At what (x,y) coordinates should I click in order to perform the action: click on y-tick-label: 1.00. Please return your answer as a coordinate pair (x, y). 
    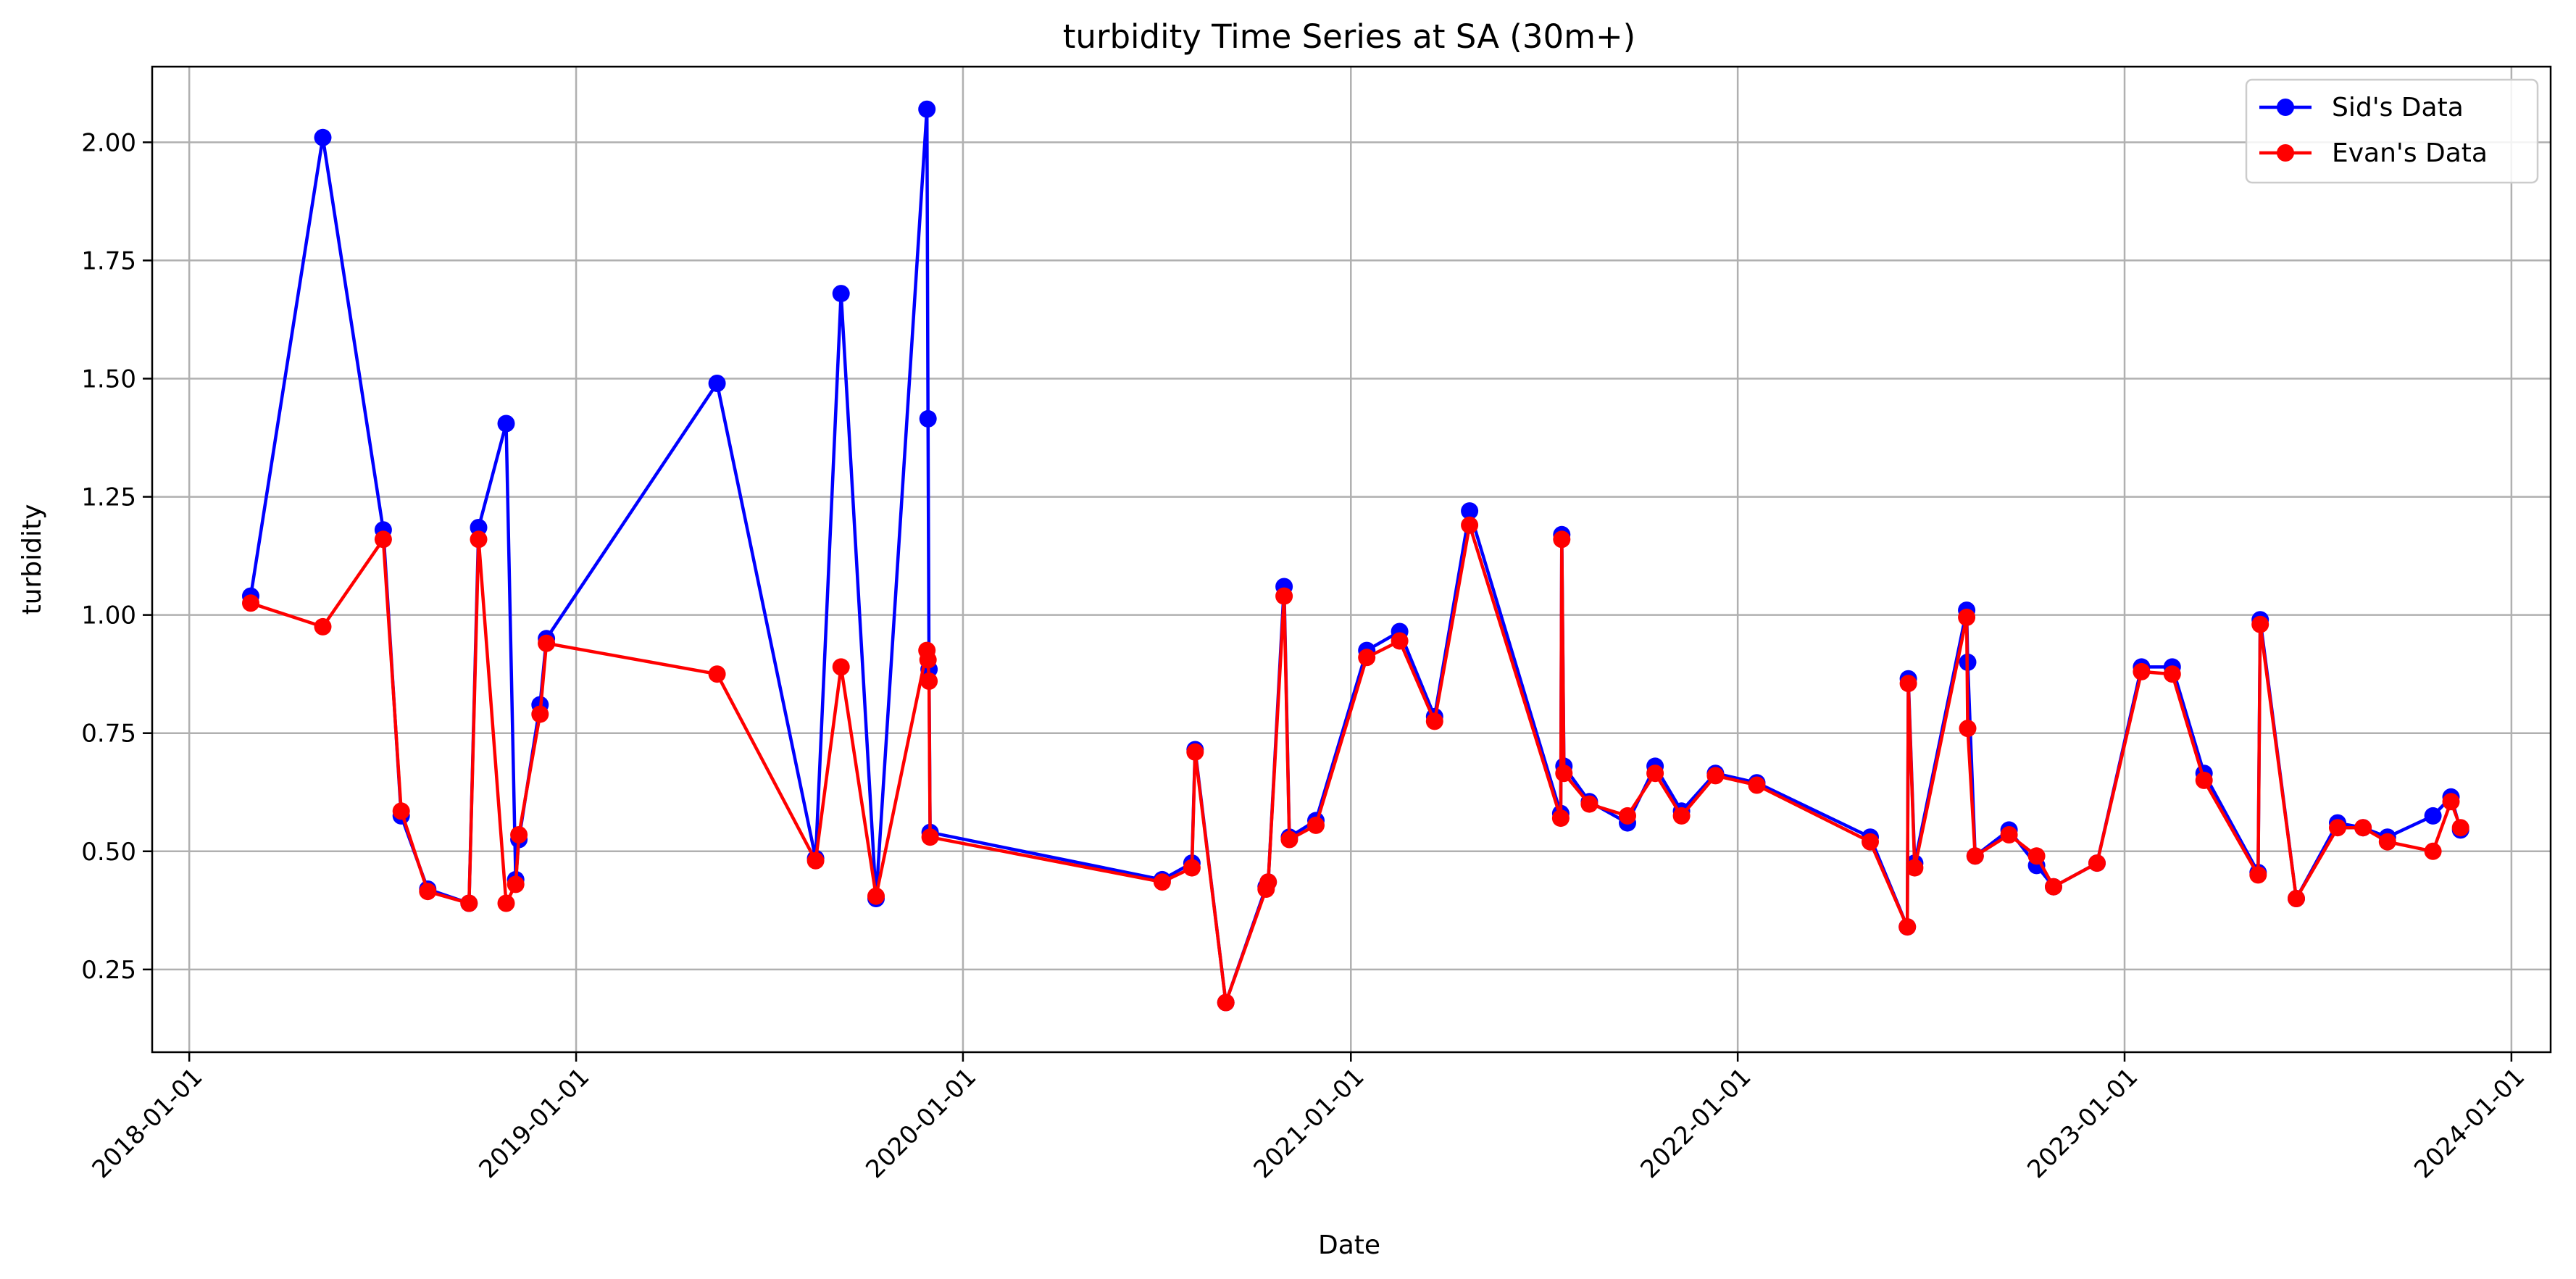
    Looking at the image, I should click on (108, 615).